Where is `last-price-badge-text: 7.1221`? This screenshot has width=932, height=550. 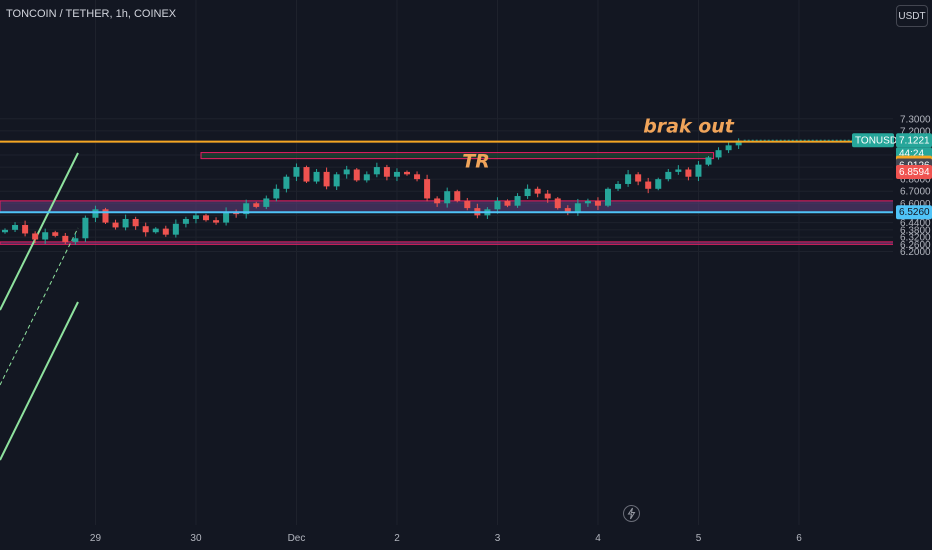
last-price-badge-text: 7.1221 is located at coordinates (914, 140).